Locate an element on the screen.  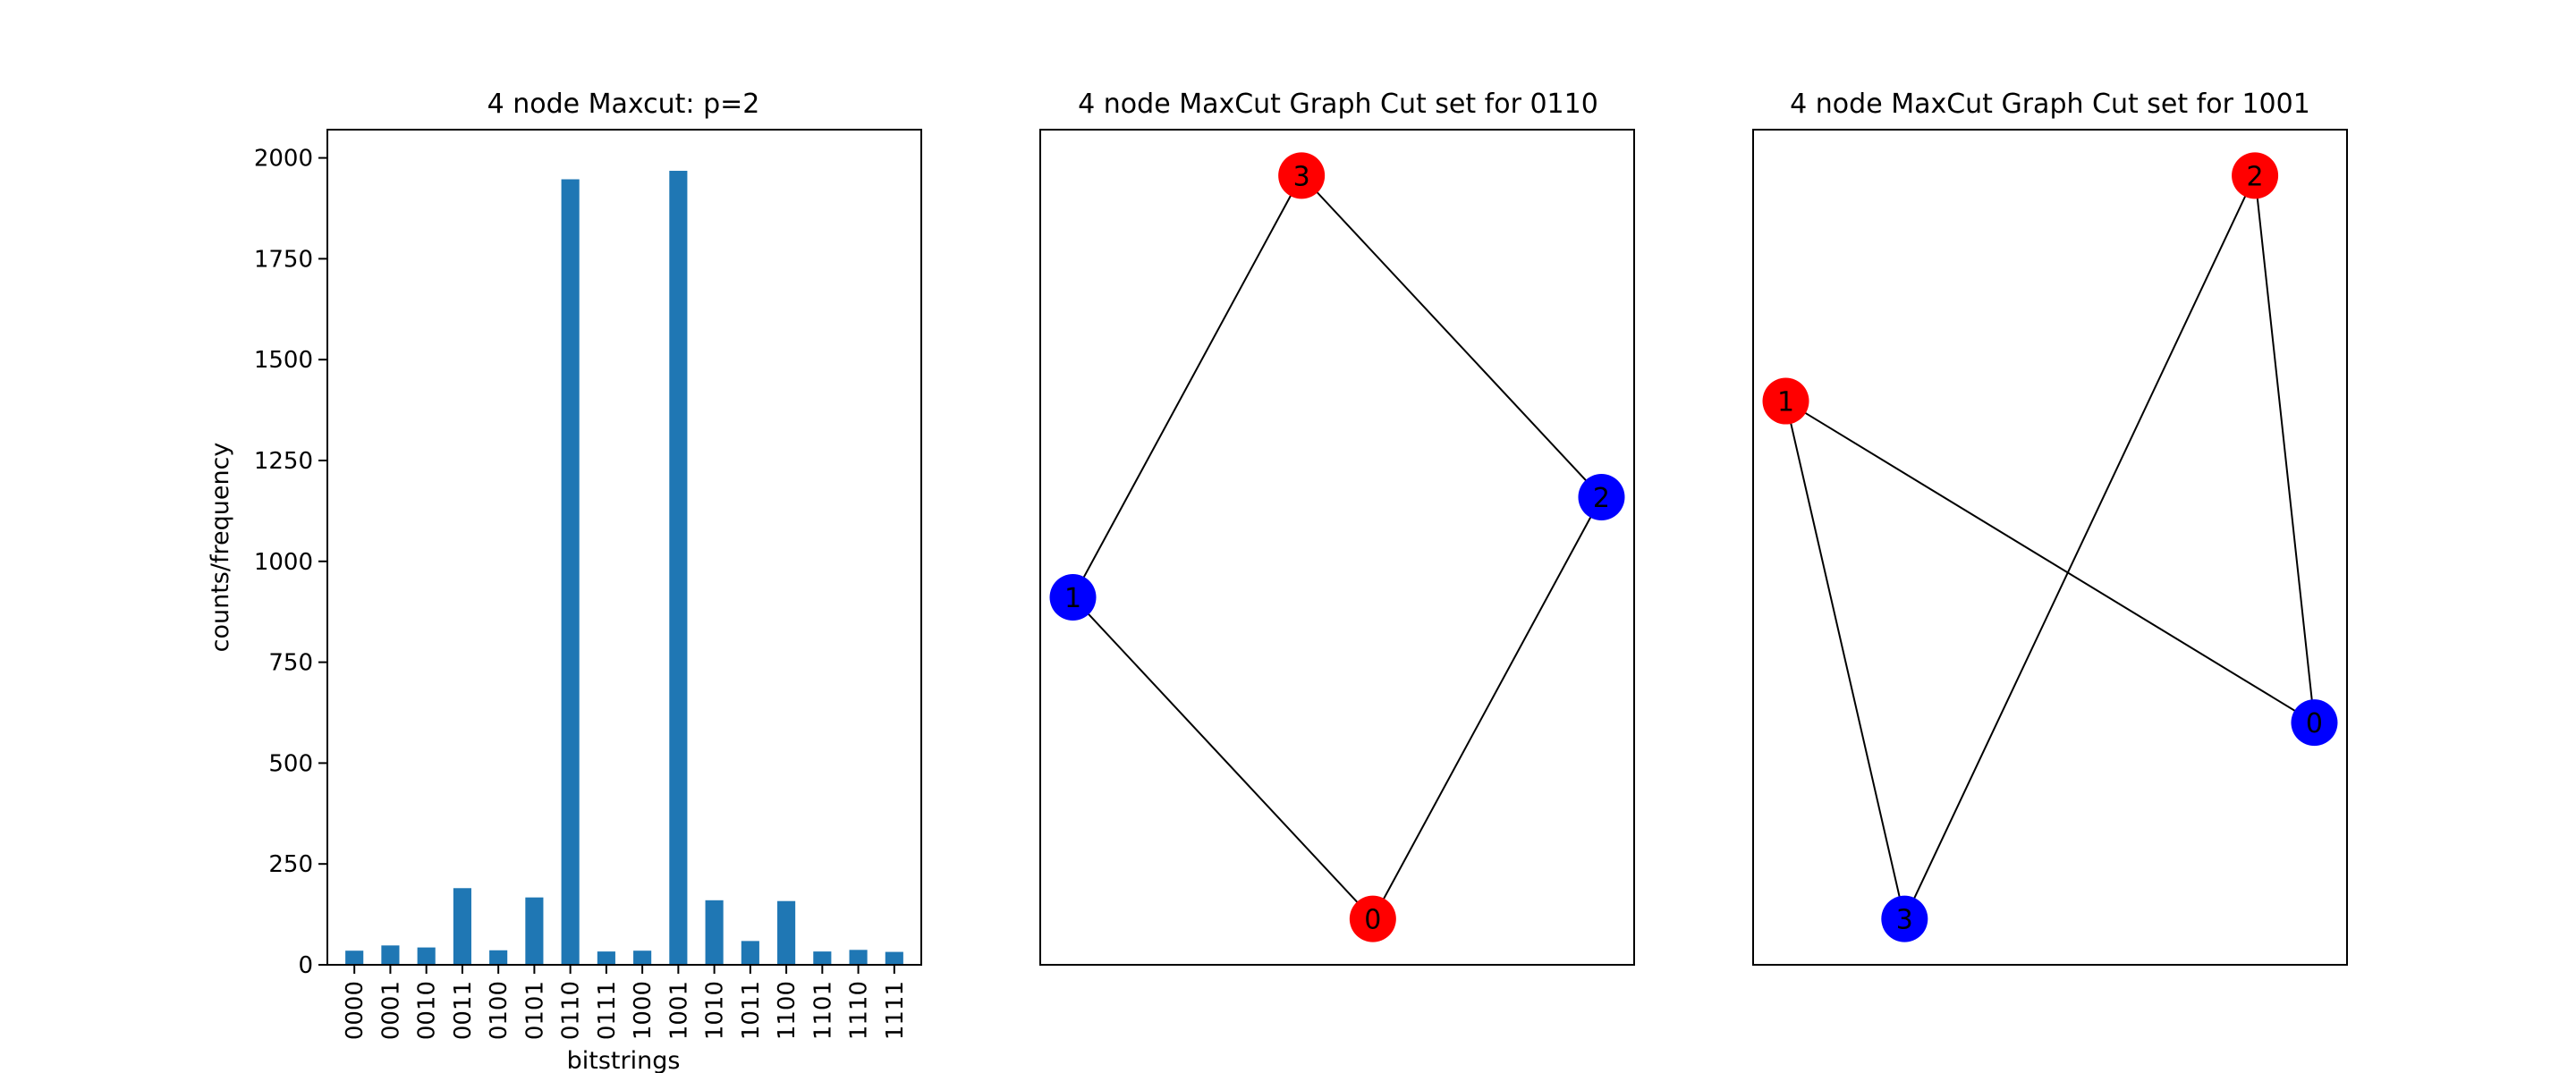
graph-0110-node-label-3: 3 is located at coordinates (1301, 176).